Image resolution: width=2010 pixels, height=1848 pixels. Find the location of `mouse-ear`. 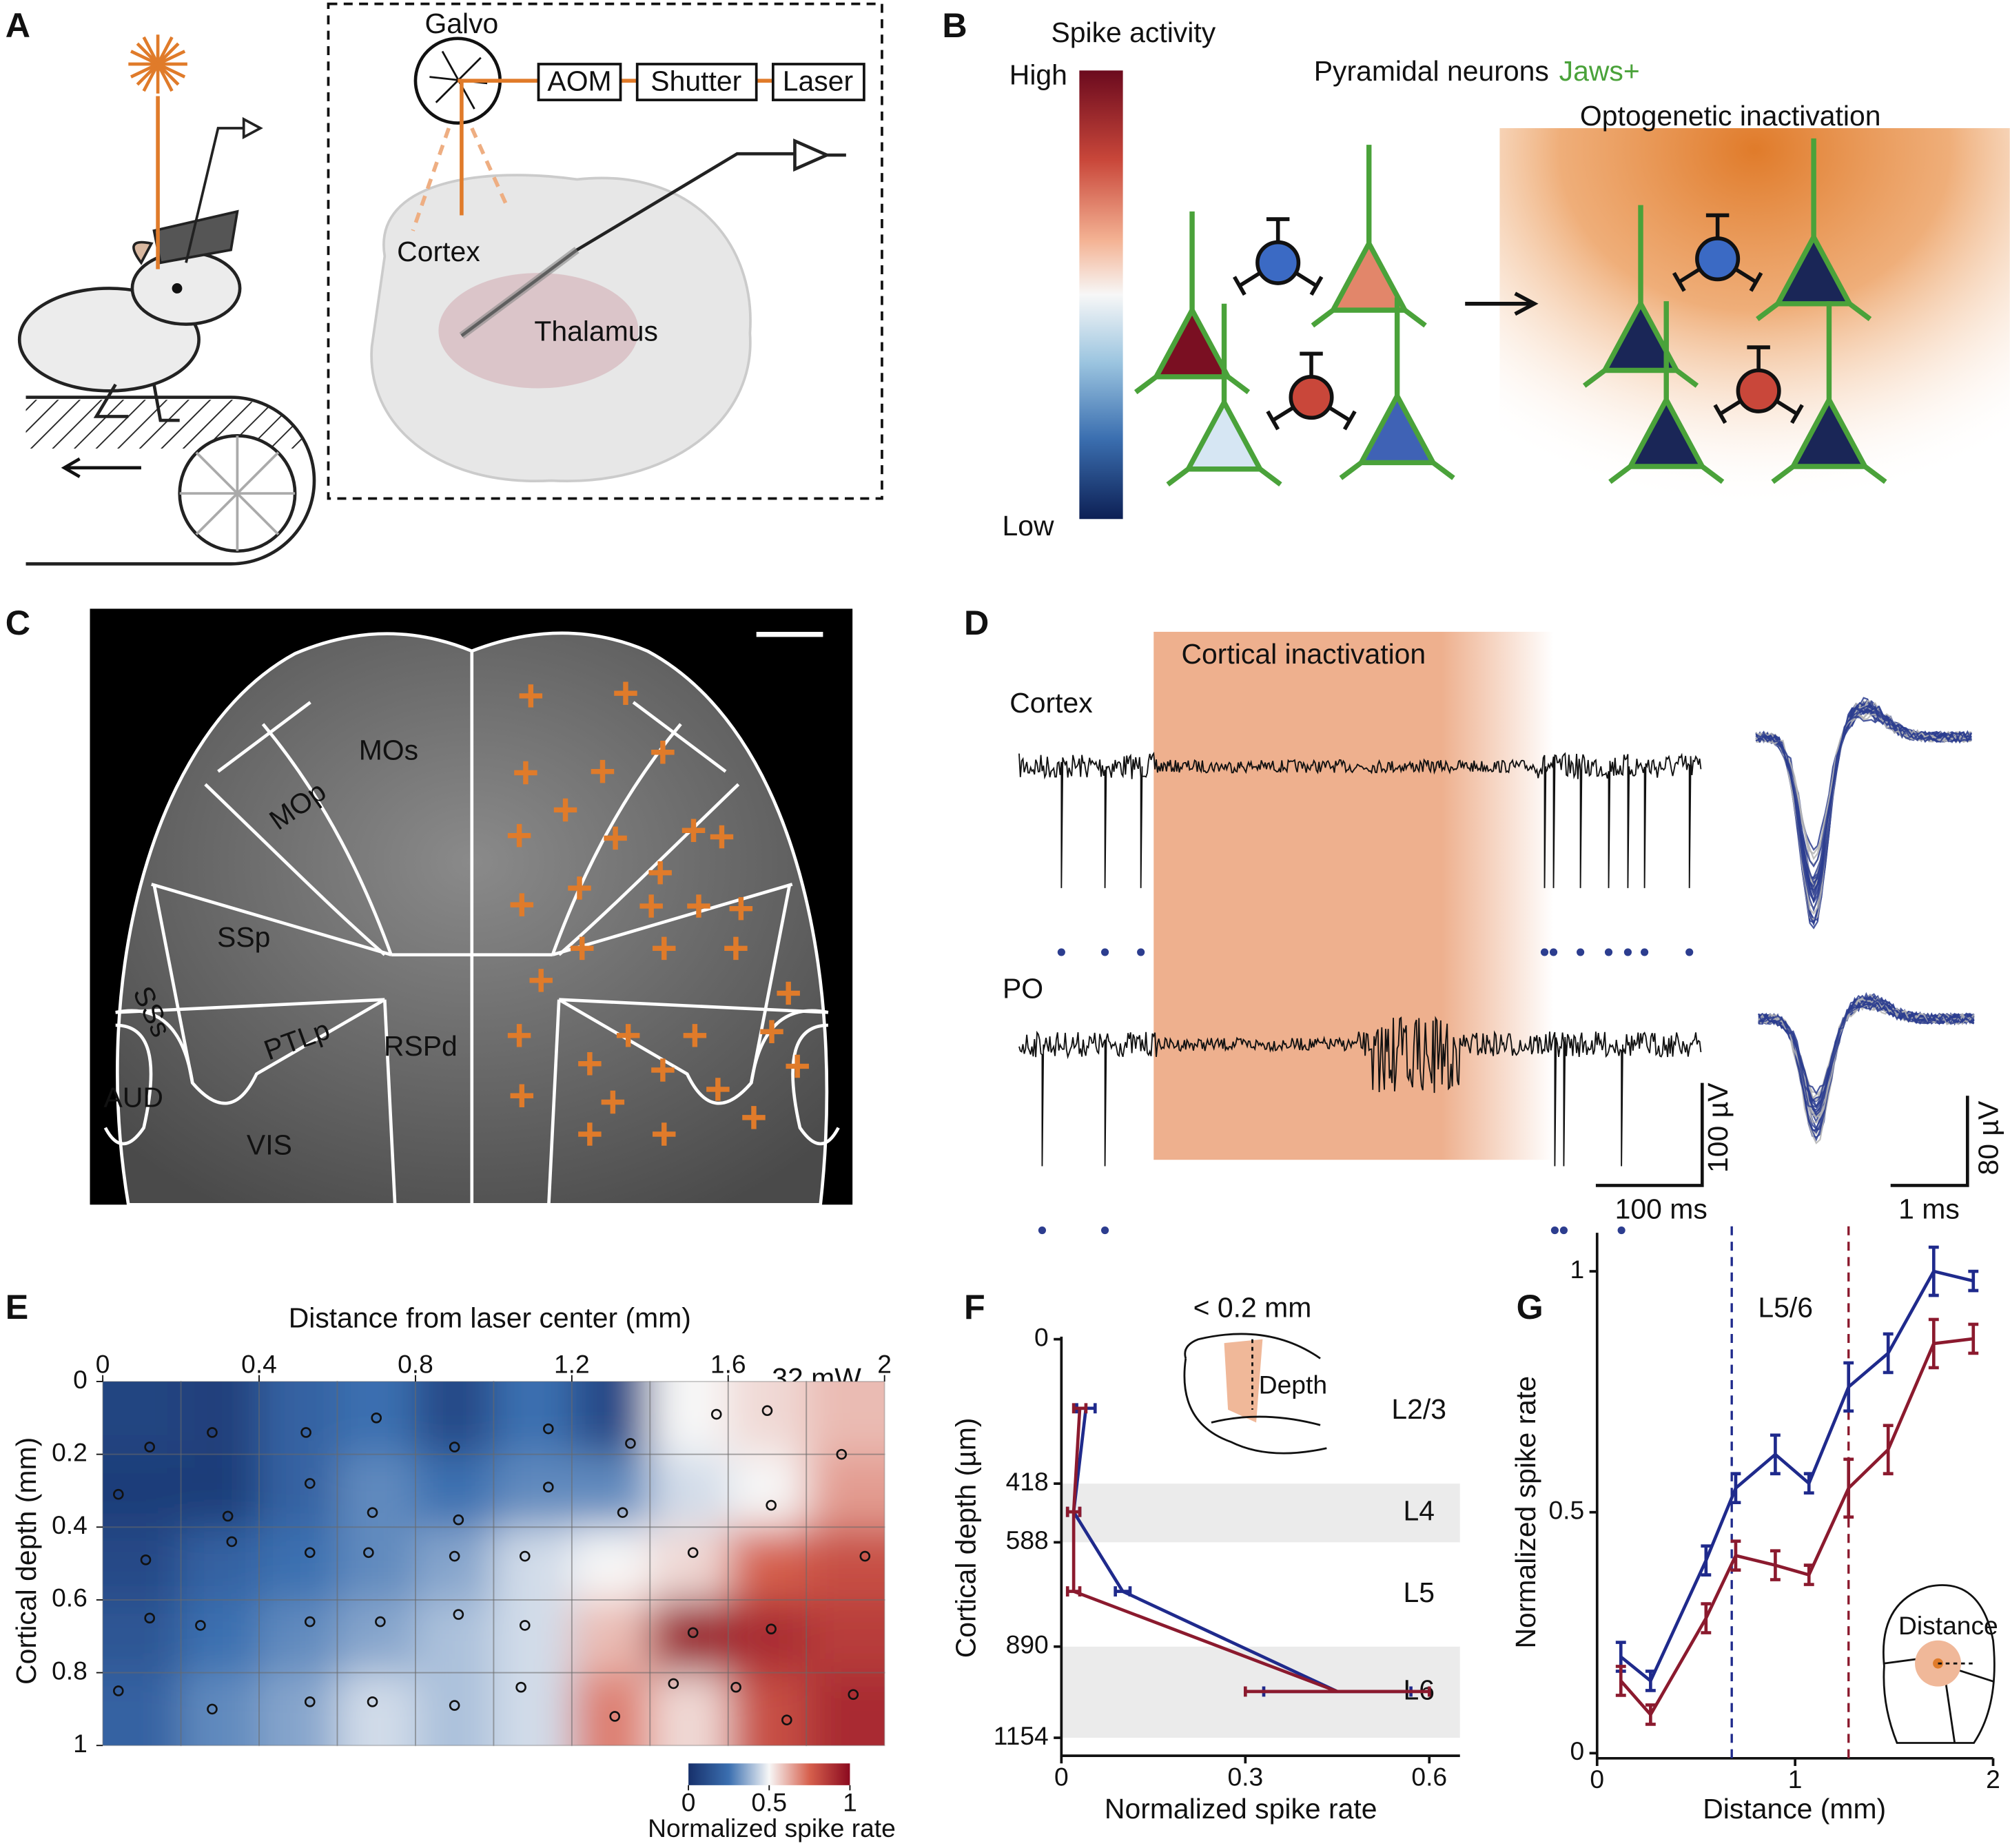

mouse-ear is located at coordinates (143, 252).